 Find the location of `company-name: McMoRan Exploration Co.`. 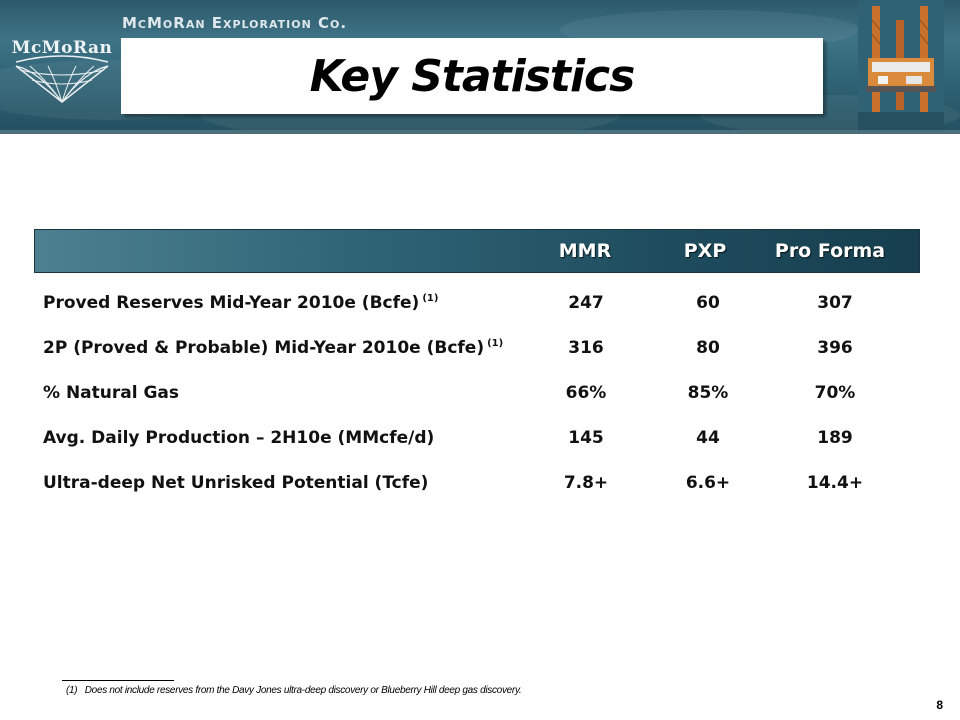

company-name: McMoRan Exploration Co. is located at coordinates (235, 23).